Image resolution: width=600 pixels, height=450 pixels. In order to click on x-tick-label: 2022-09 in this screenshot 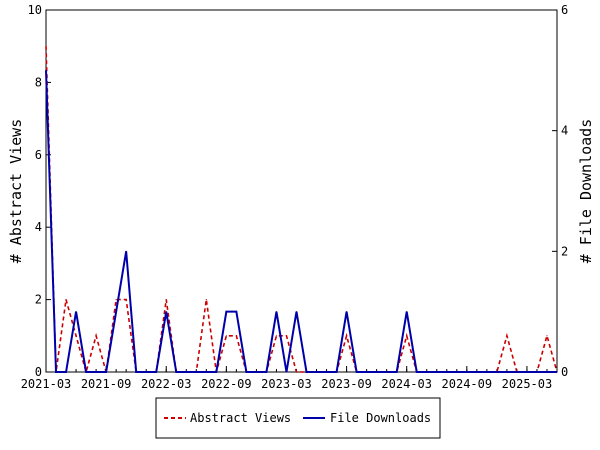, I will do `click(226, 384)`.